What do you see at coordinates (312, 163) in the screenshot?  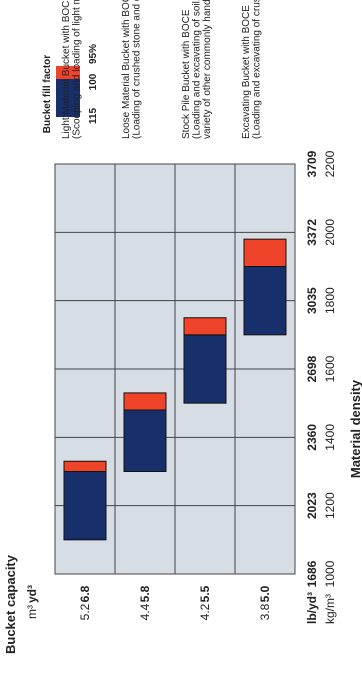 I see `density-tick-imperial: 3709` at bounding box center [312, 163].